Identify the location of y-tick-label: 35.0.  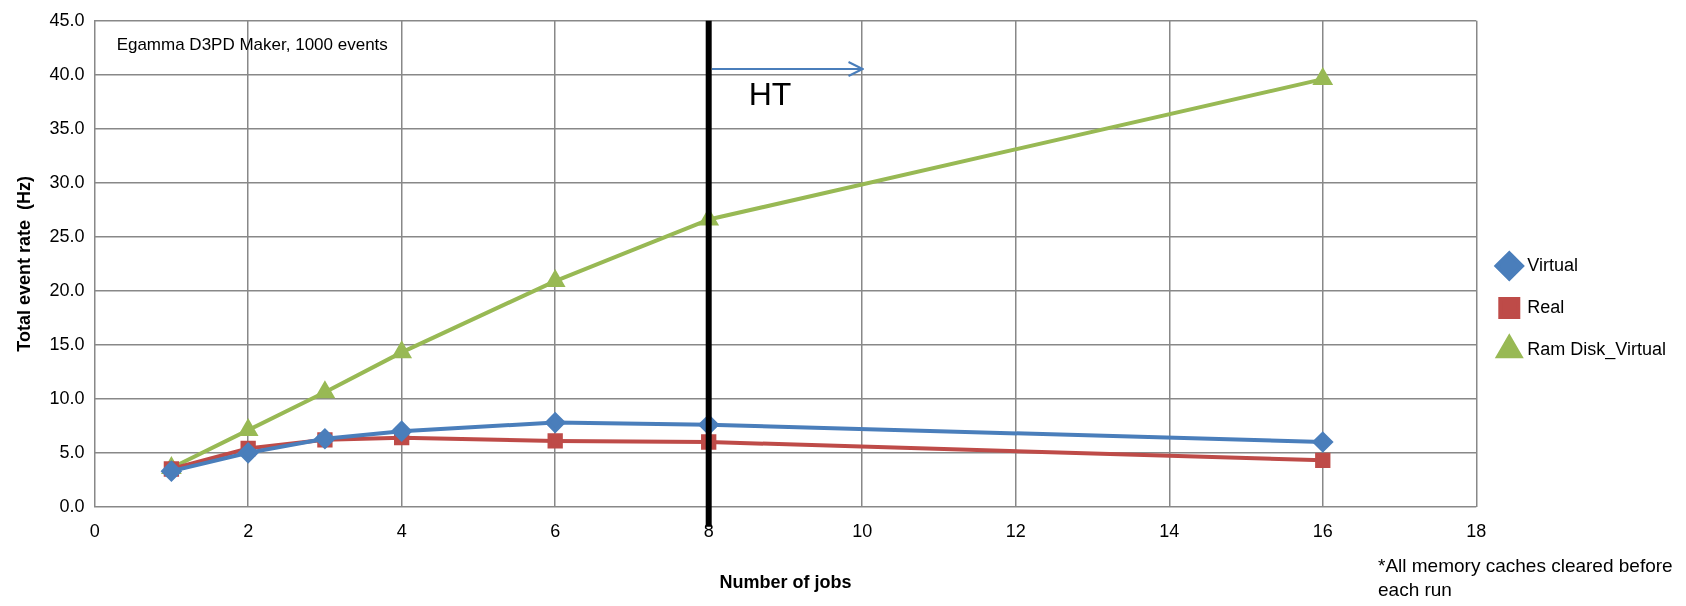
(67, 127).